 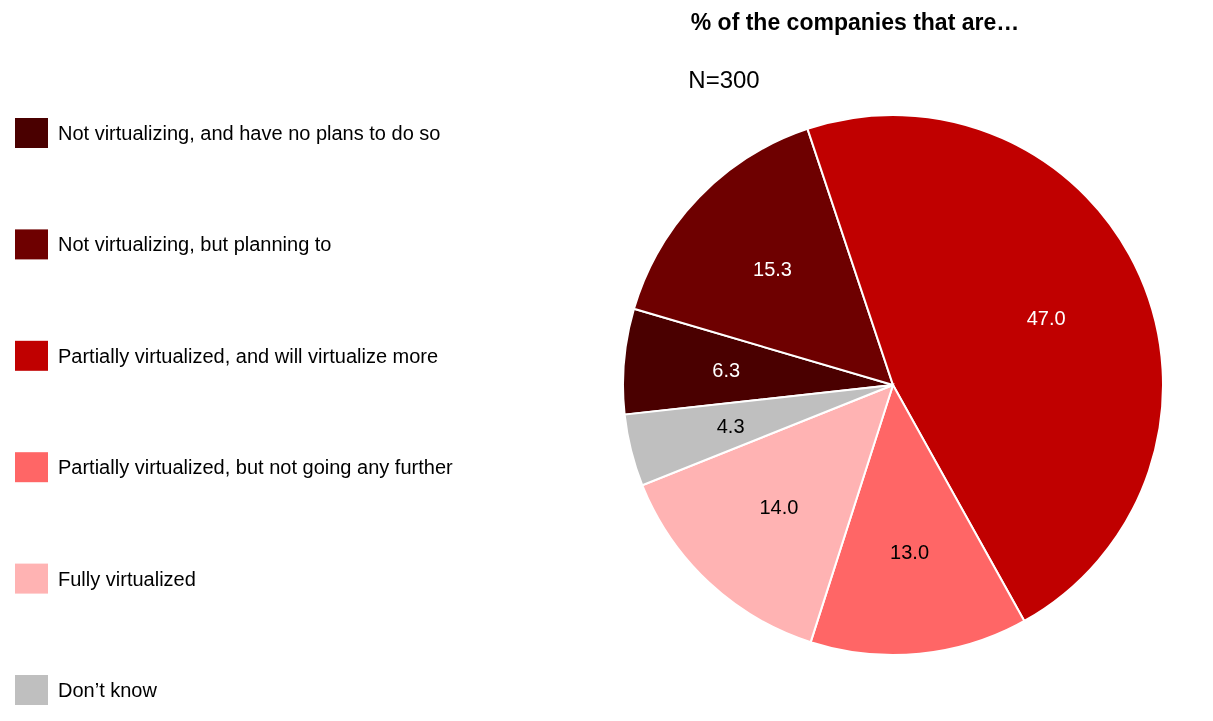 What do you see at coordinates (127, 578) in the screenshot?
I see `legend-label: Fully virtualized` at bounding box center [127, 578].